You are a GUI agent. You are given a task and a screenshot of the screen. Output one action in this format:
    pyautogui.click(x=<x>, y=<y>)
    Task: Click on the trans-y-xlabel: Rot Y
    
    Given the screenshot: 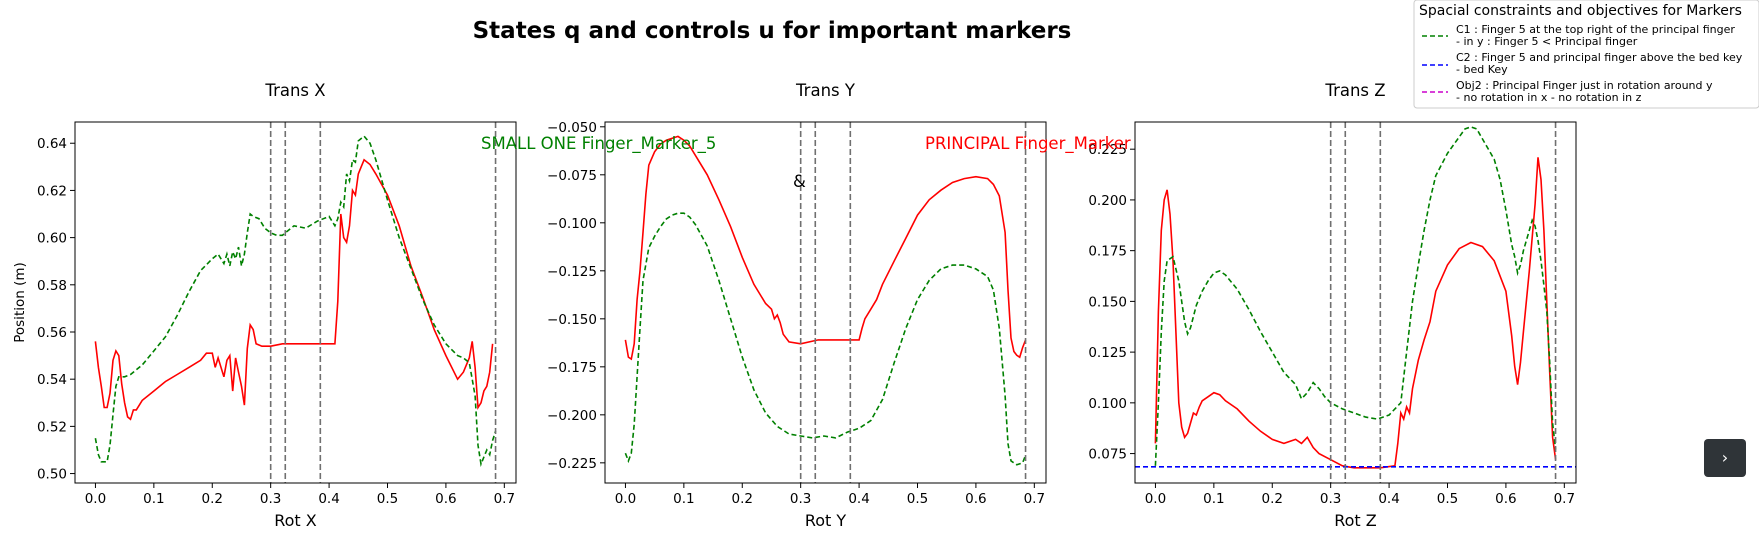 What is the action you would take?
    pyautogui.click(x=826, y=520)
    